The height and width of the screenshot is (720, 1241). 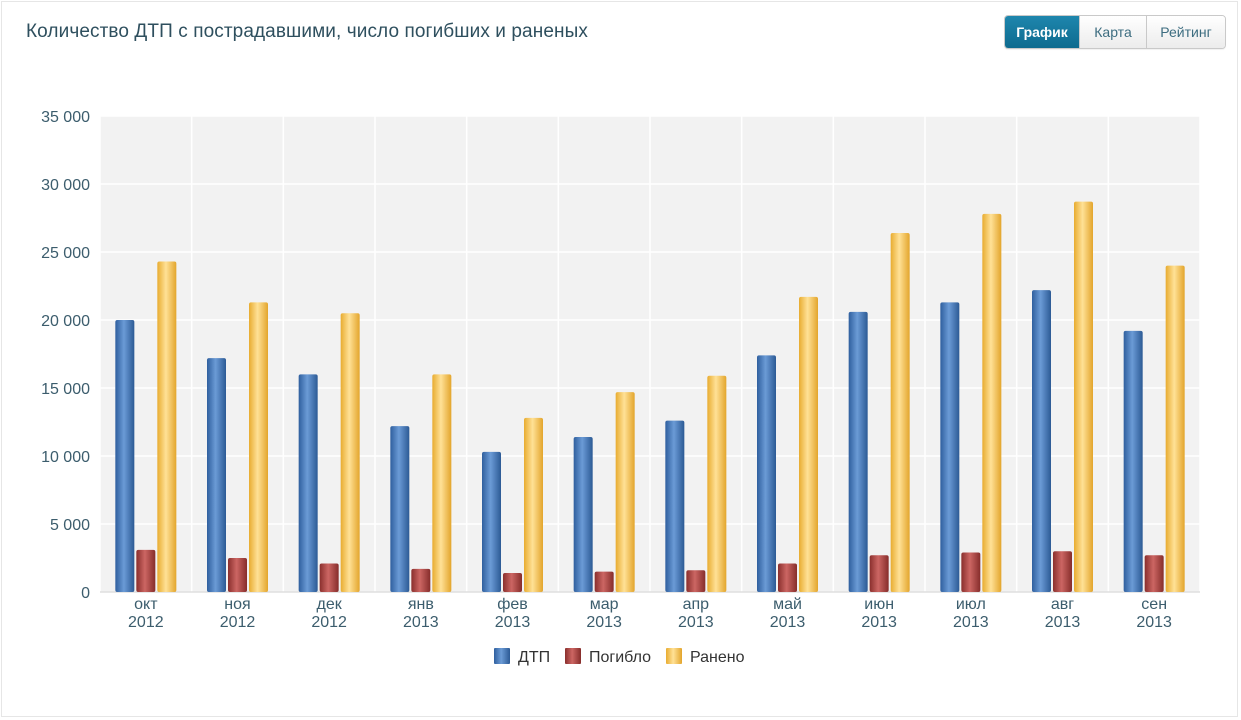 I want to click on y-tick-label: 25 000, so click(x=65, y=253).